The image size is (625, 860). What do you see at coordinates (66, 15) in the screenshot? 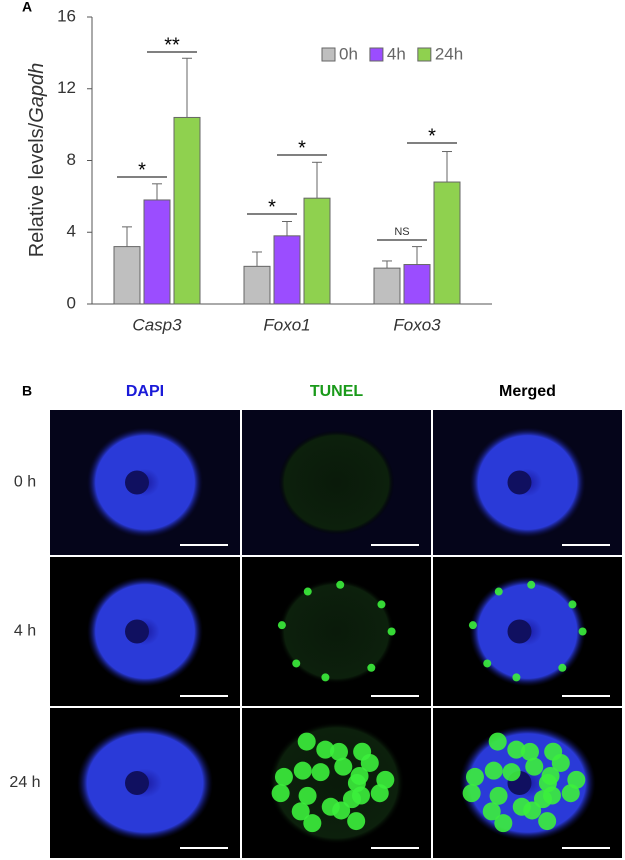
I see `y-tick-label: 16` at bounding box center [66, 15].